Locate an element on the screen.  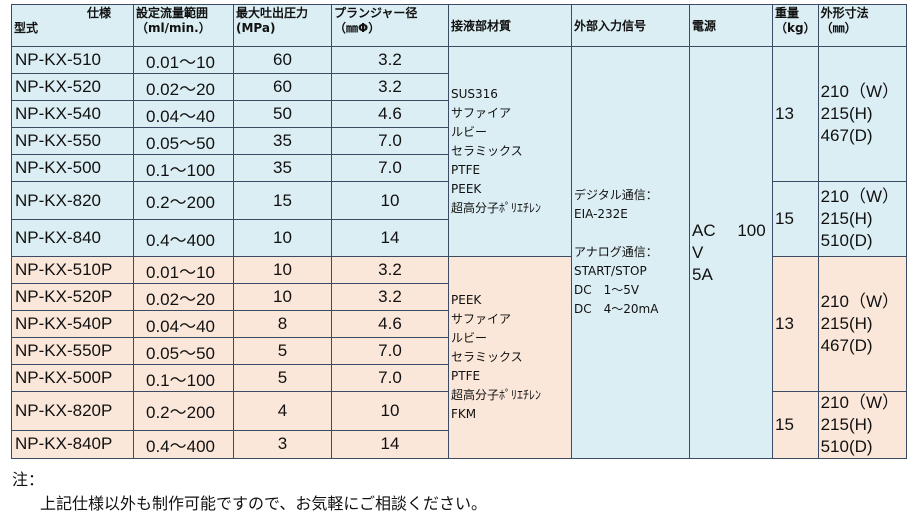
header-pressure-l2: (MPa) is located at coordinates (256, 28).